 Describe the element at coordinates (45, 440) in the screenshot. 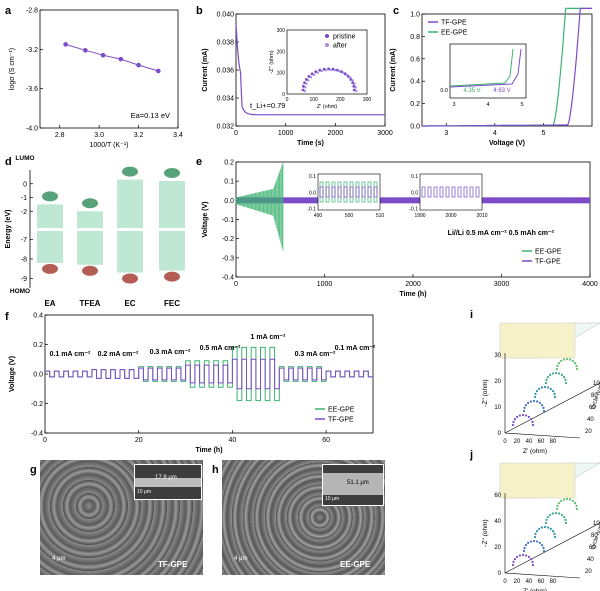

I see `panel-f-x-tick-label: 0` at that location.